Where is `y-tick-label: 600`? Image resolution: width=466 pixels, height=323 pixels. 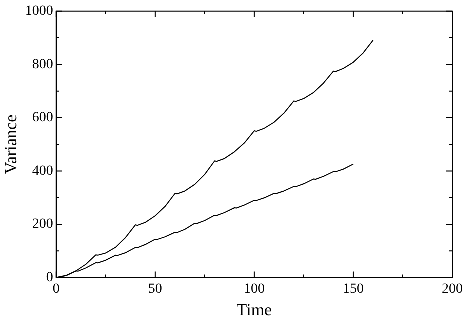 y-tick-label: 600 is located at coordinates (43, 118).